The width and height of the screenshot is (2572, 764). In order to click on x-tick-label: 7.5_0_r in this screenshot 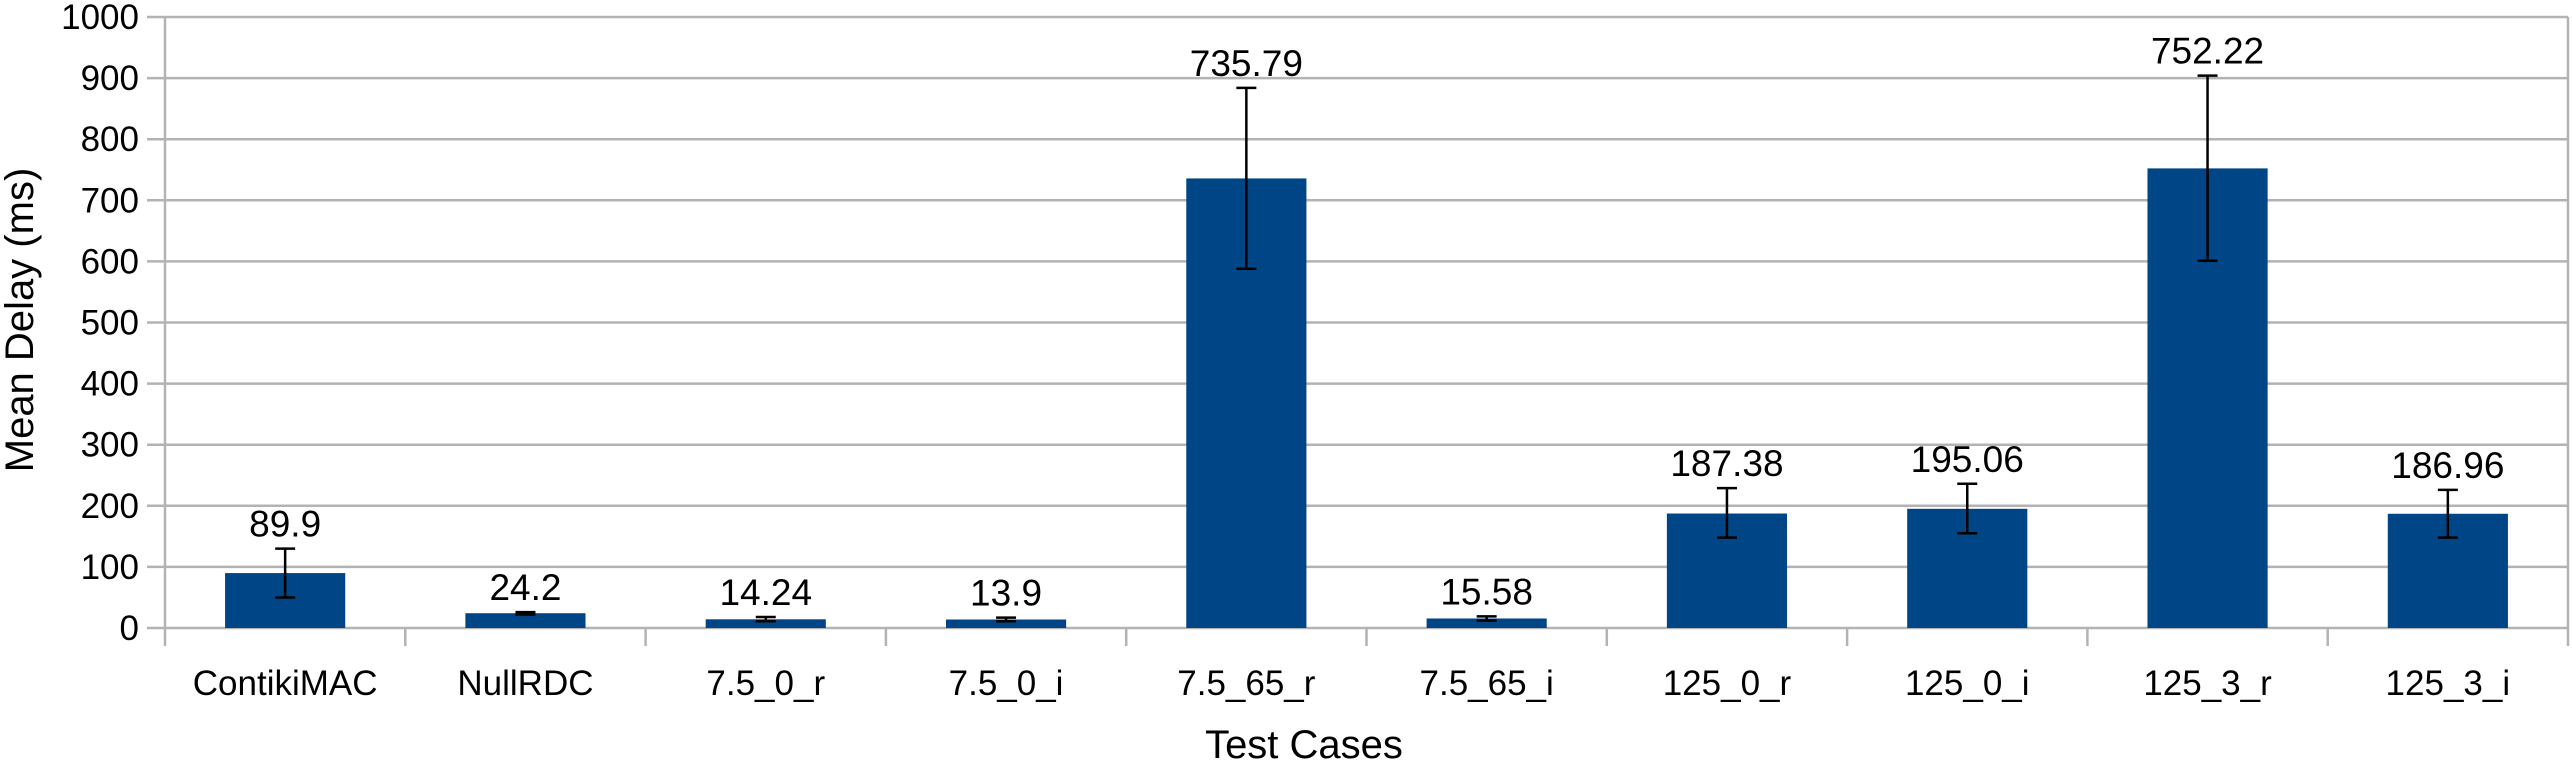, I will do `click(765, 683)`.